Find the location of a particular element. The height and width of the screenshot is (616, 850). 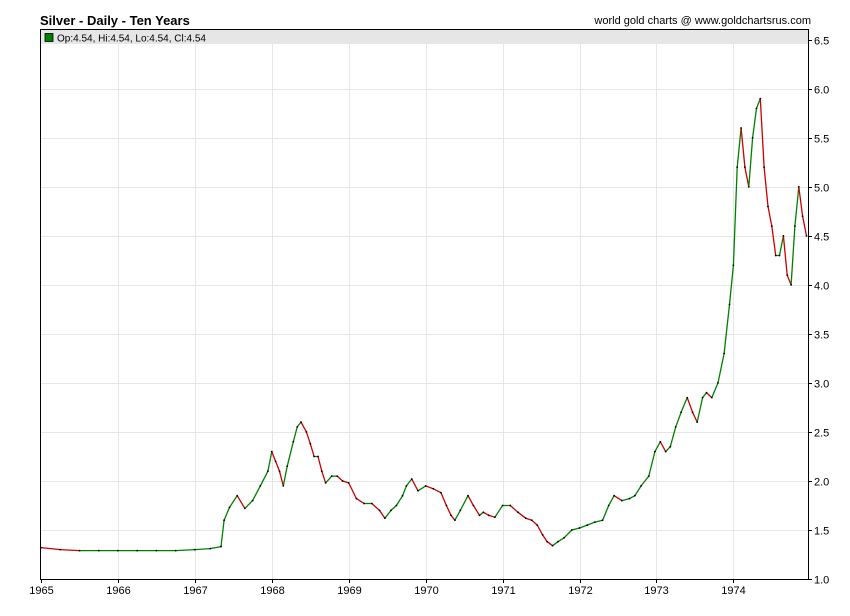

x-tick-label: 1968 is located at coordinates (272, 591).